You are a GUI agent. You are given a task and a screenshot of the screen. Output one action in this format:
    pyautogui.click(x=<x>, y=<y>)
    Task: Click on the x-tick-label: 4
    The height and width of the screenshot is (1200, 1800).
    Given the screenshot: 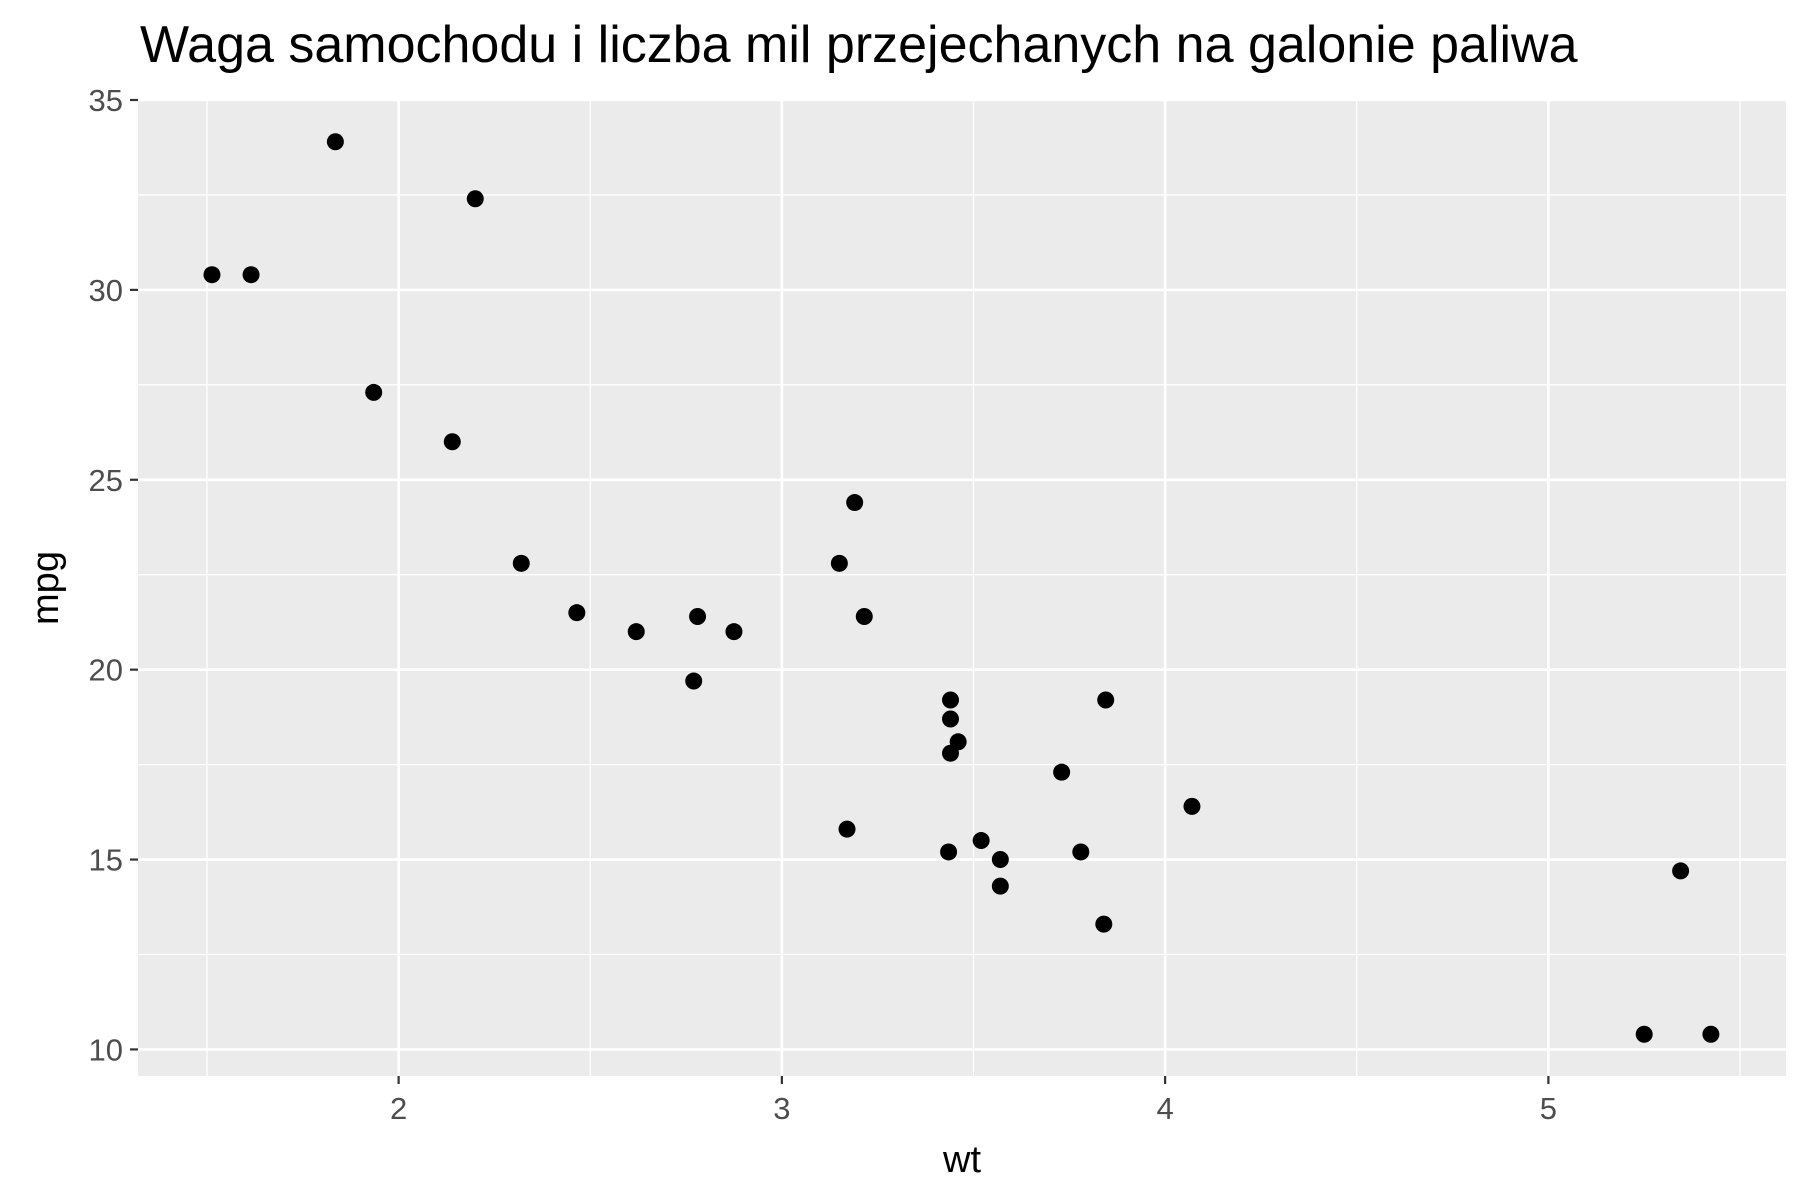 What is the action you would take?
    pyautogui.click(x=1165, y=1108)
    